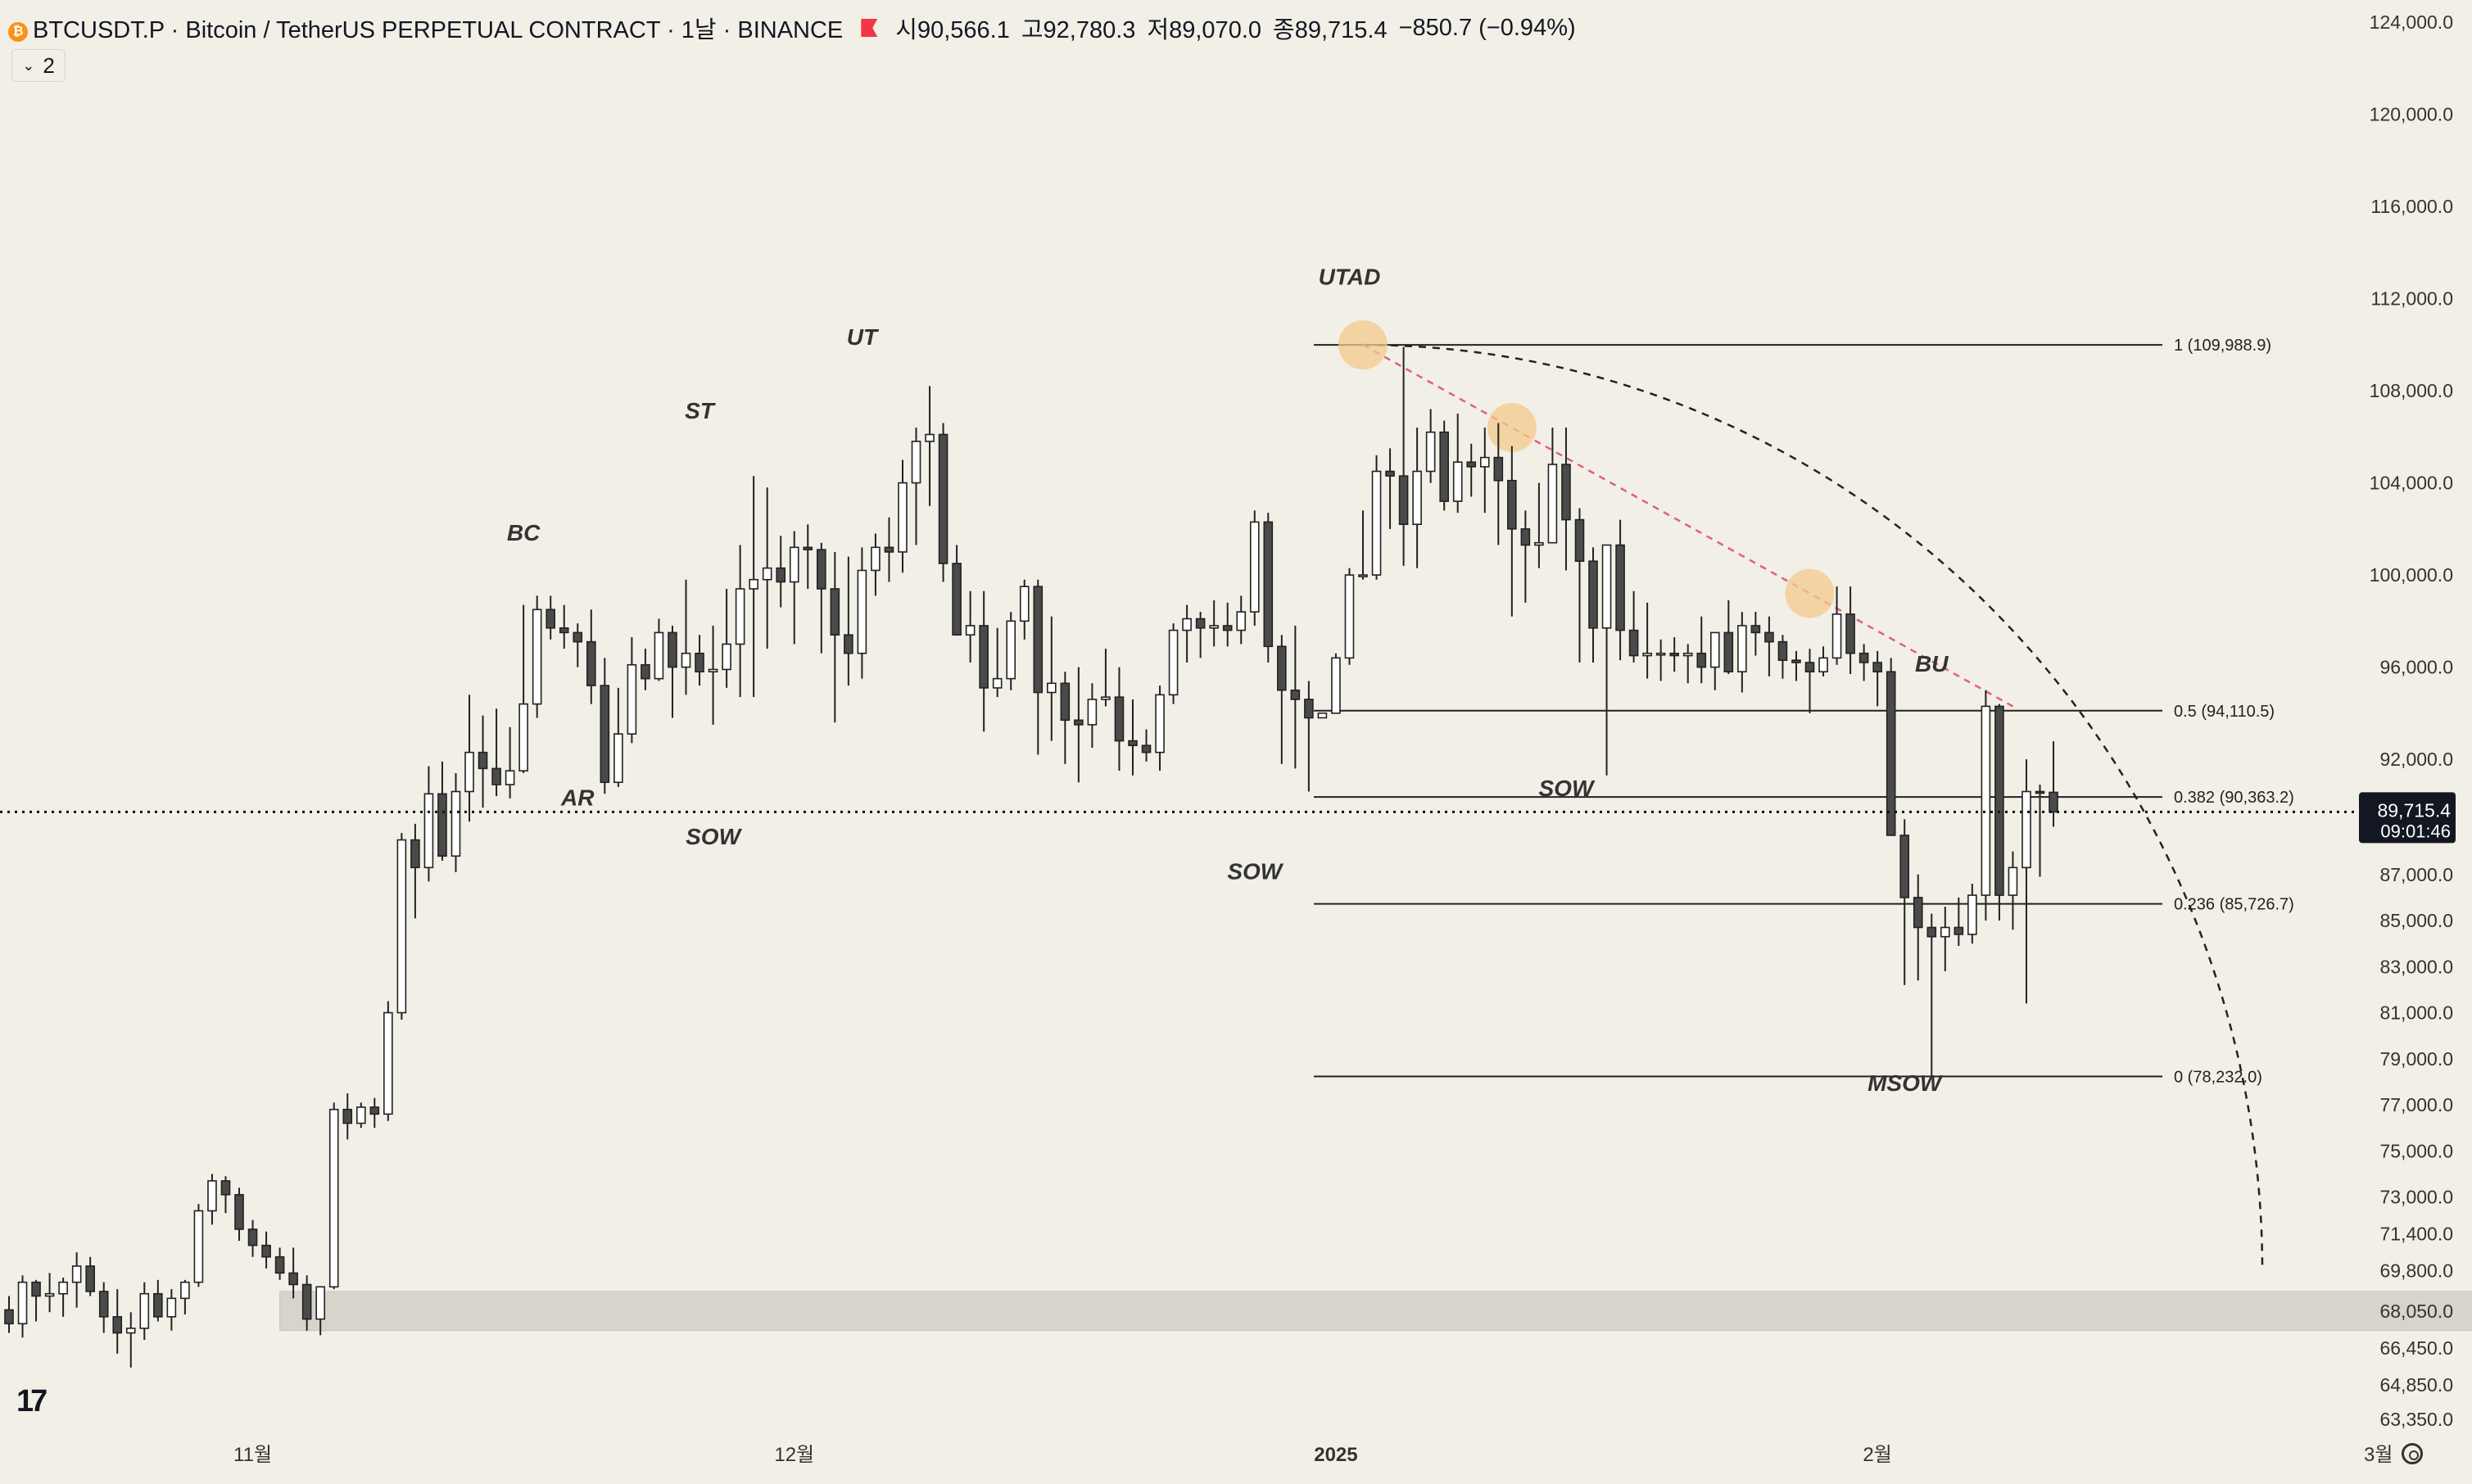 The width and height of the screenshot is (2472, 1484). I want to click on time-axis-tick: 3월, so click(2378, 1455).